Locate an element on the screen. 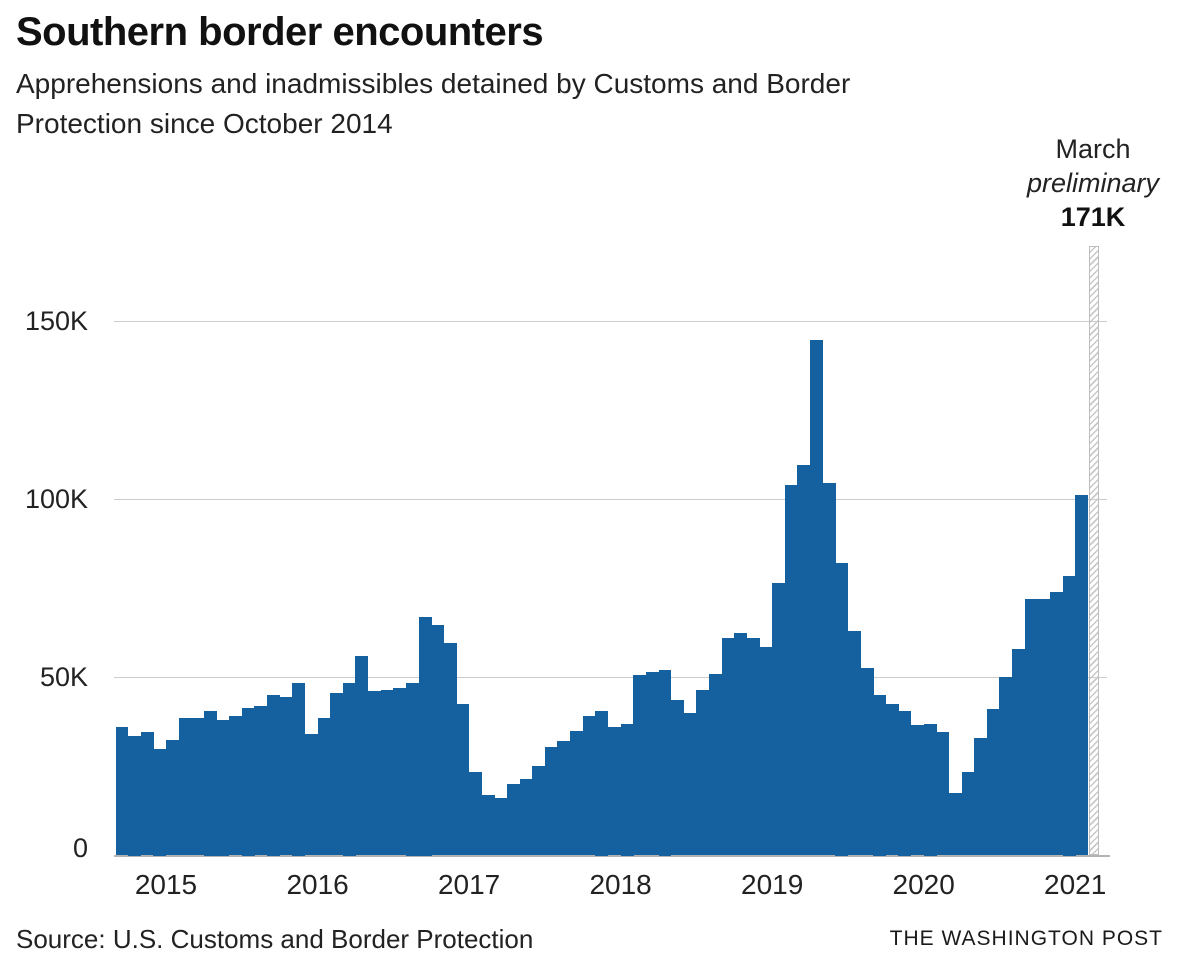 The width and height of the screenshot is (1181, 959). annotation-month-label: March is located at coordinates (1093, 149).